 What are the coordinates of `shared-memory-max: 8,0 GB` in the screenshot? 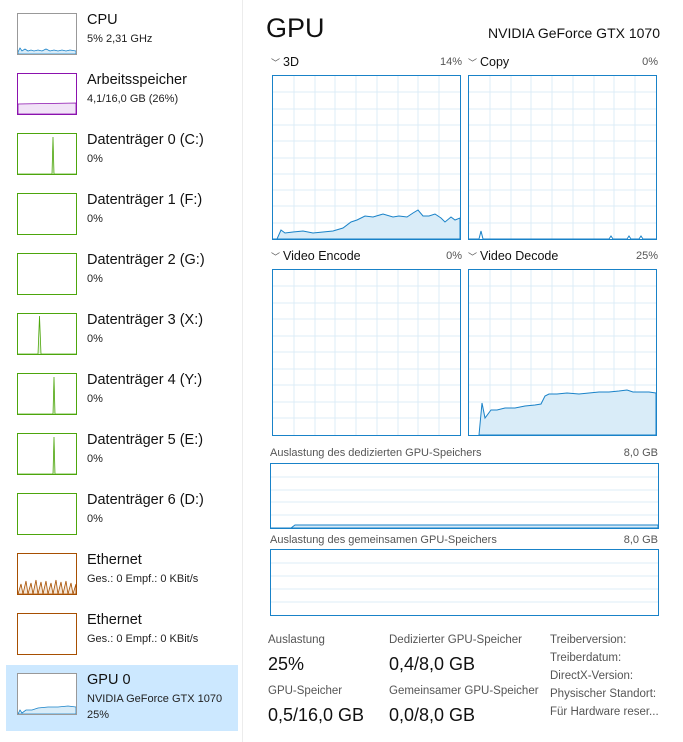 It's located at (640, 540).